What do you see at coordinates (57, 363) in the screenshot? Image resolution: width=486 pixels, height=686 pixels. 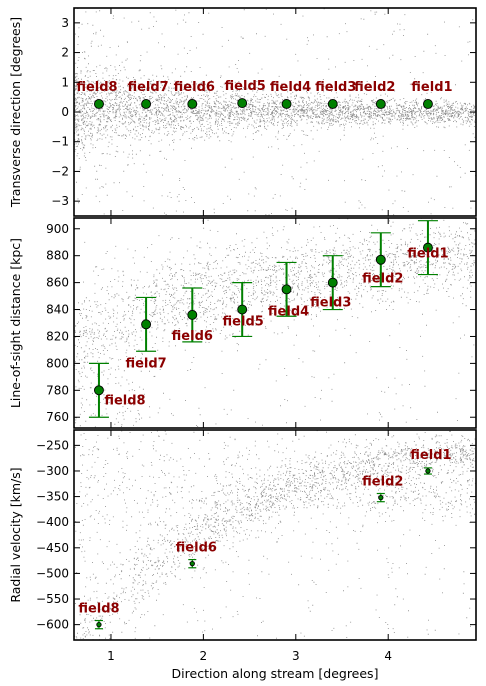 I see `y-tick-label: 800` at bounding box center [57, 363].